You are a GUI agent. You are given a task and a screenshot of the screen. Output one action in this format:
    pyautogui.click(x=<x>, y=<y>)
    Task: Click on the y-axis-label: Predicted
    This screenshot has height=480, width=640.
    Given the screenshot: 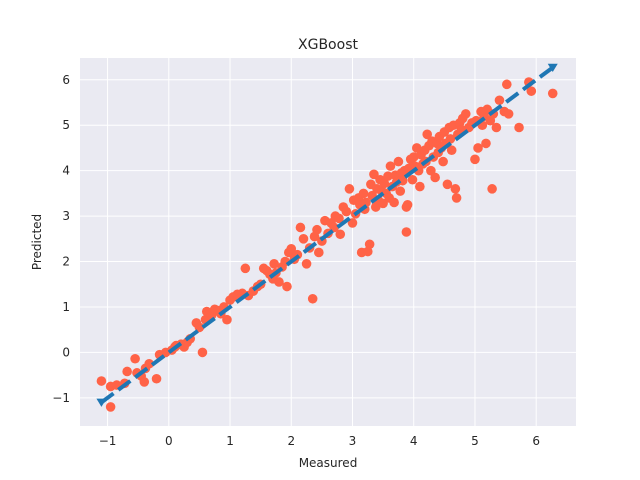 What is the action you would take?
    pyautogui.click(x=37, y=242)
    